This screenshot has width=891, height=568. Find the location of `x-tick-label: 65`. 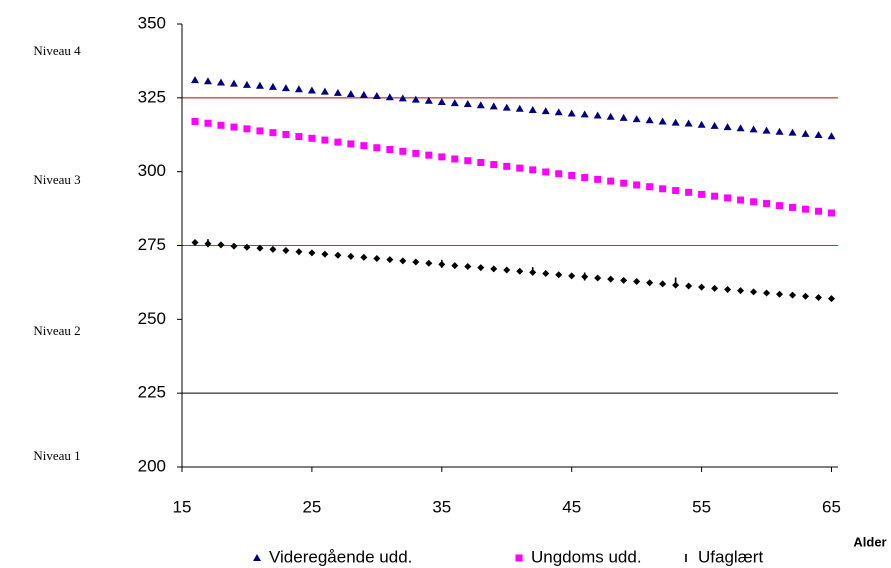

x-tick-label: 65 is located at coordinates (831, 506).